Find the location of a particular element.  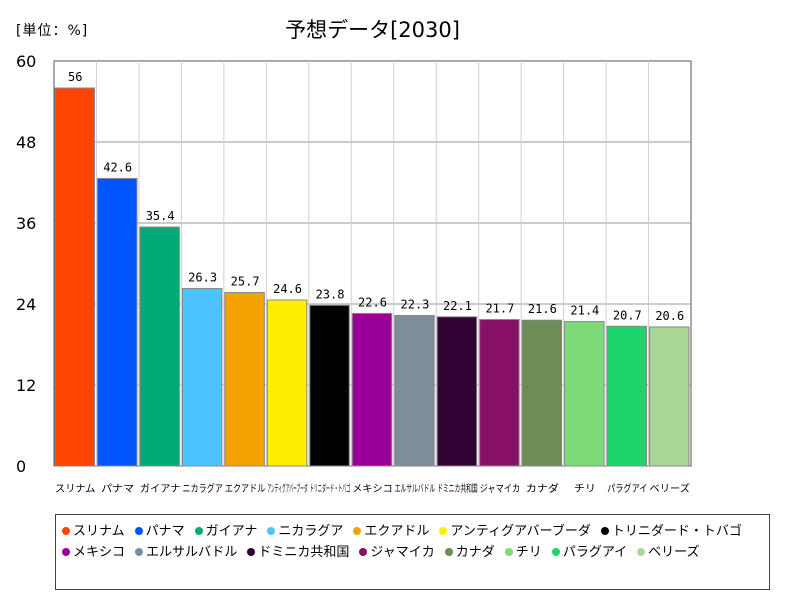

x-tick-label: ニカラグア is located at coordinates (202, 488).